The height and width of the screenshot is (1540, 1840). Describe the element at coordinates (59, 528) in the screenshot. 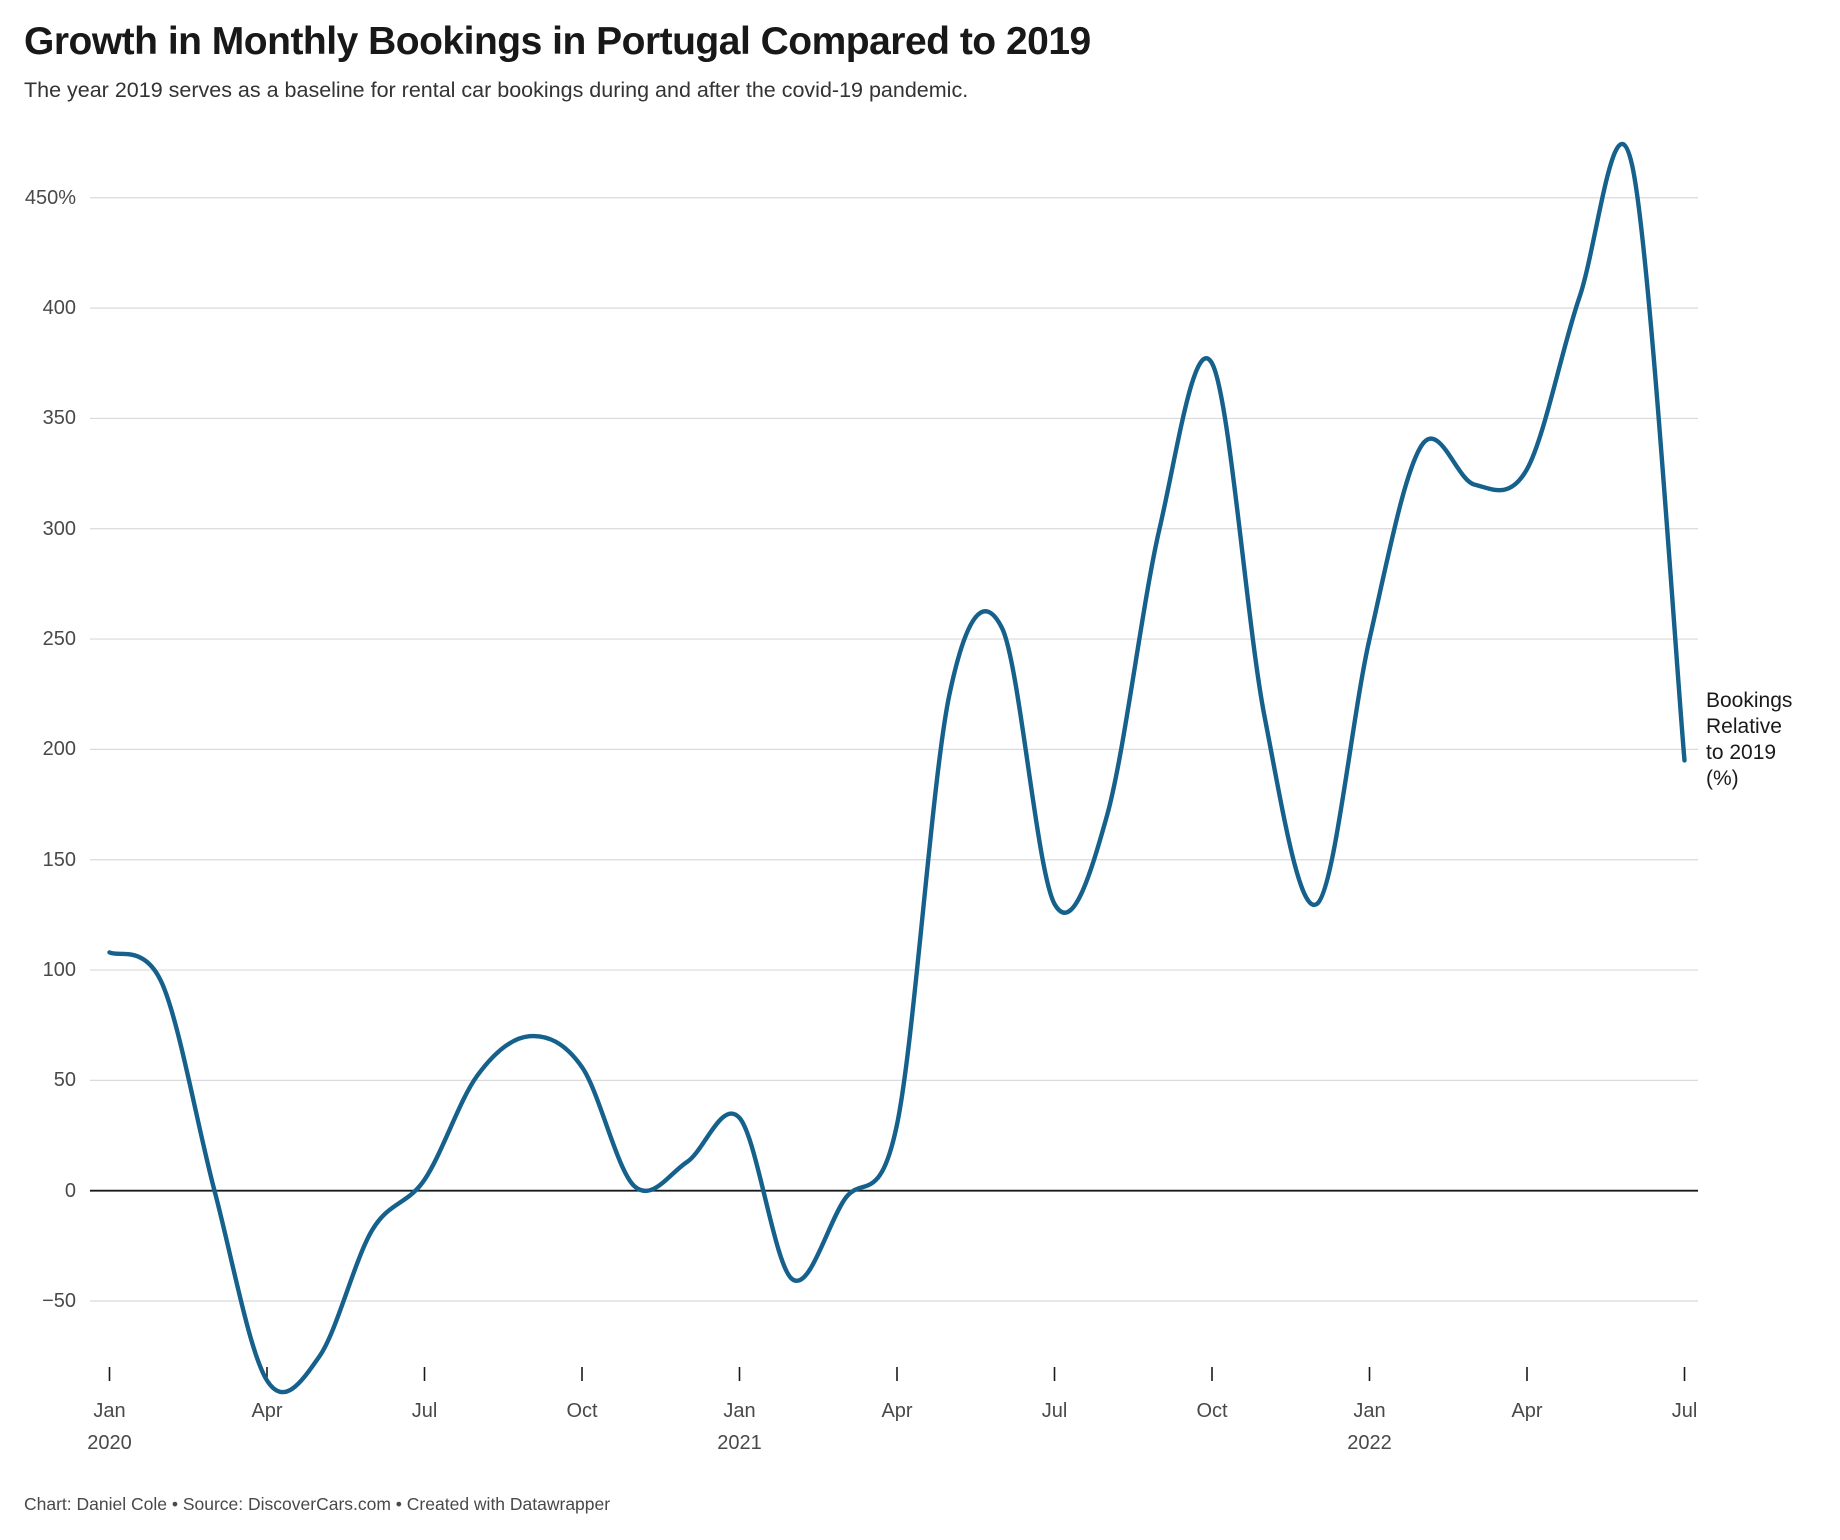

I see `y-axis-label-300: 300` at that location.